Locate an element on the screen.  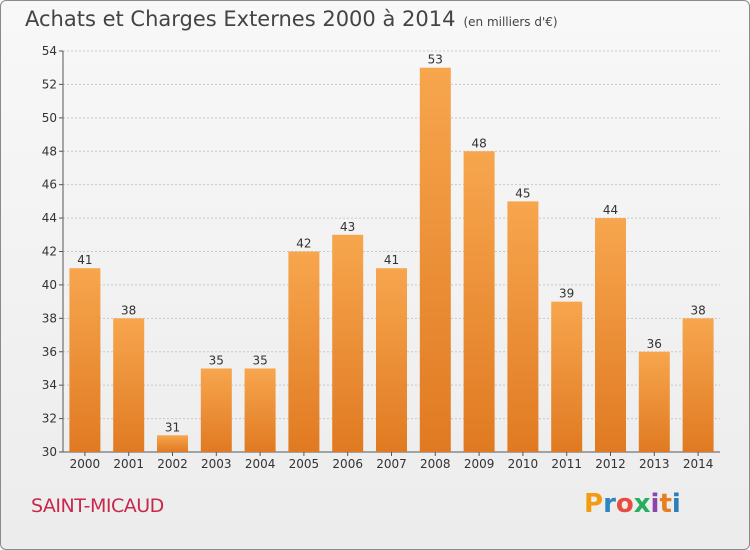
proxiti-logo: Proxiti is located at coordinates (632, 504).